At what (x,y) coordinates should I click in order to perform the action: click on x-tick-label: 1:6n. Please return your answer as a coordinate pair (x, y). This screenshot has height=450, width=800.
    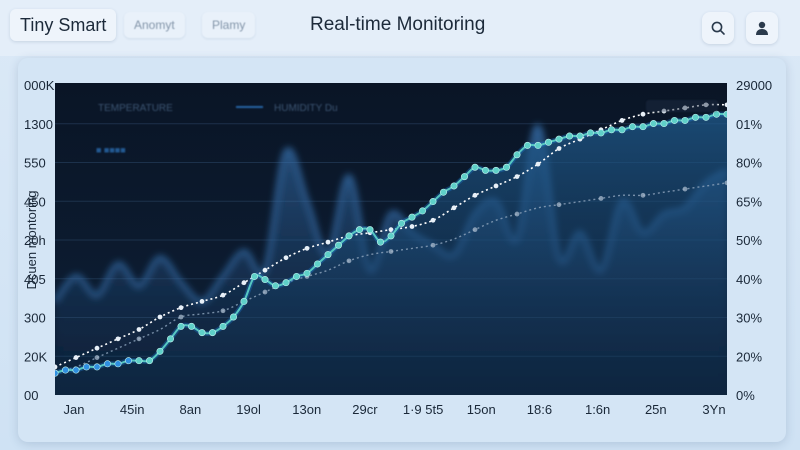
    Looking at the image, I should click on (597, 409).